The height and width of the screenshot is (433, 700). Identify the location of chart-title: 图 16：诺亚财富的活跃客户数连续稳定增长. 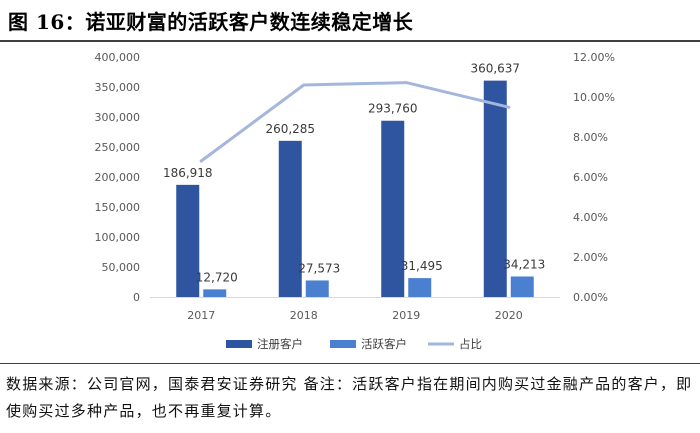
(211, 22).